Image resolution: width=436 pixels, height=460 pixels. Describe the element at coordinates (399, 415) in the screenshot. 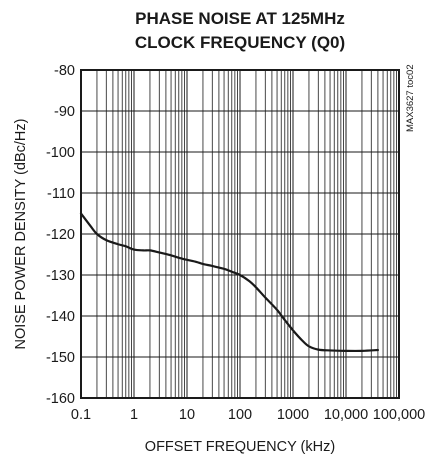

I see `x-tick-label: 100,000` at that location.